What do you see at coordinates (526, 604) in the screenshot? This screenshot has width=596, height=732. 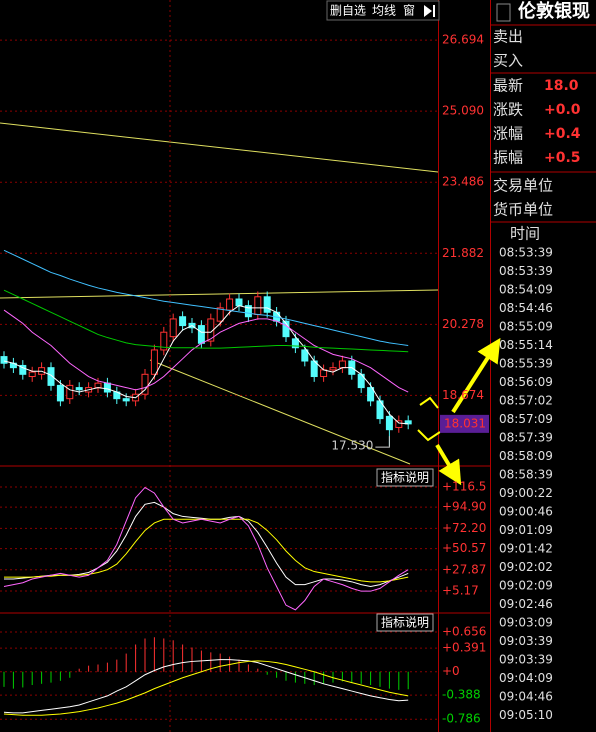 I see `trade-time: 09:02:46` at bounding box center [526, 604].